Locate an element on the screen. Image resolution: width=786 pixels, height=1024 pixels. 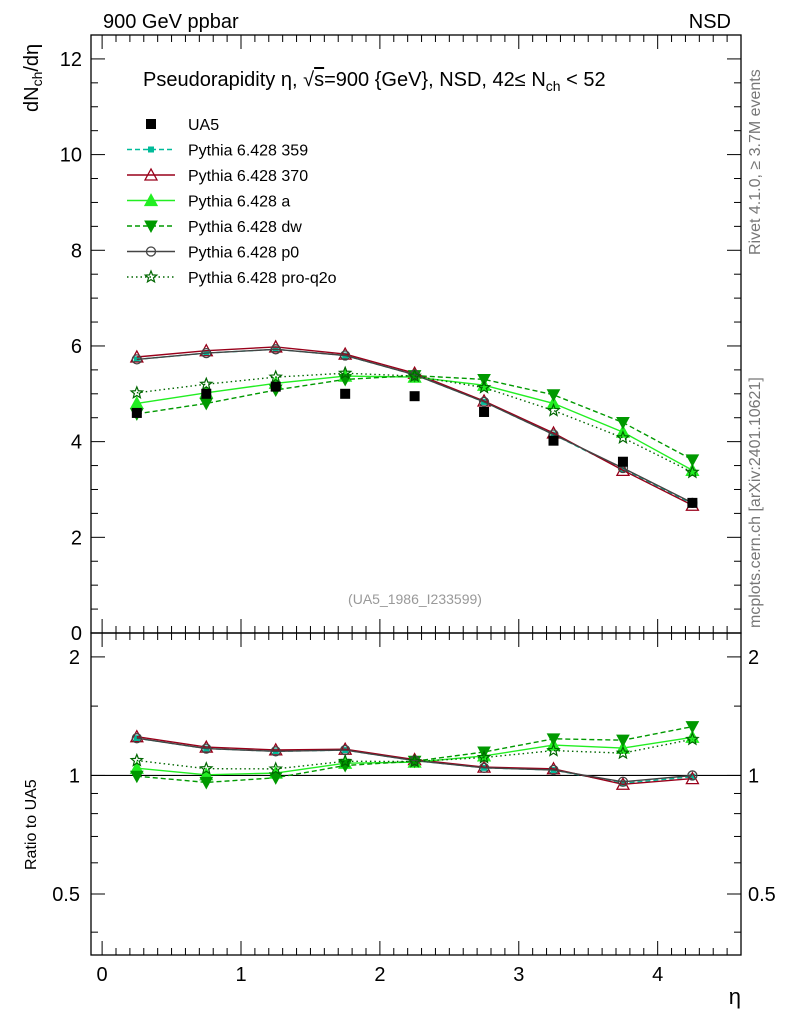
ratio-tick-label: 1 is located at coordinates (74, 776).